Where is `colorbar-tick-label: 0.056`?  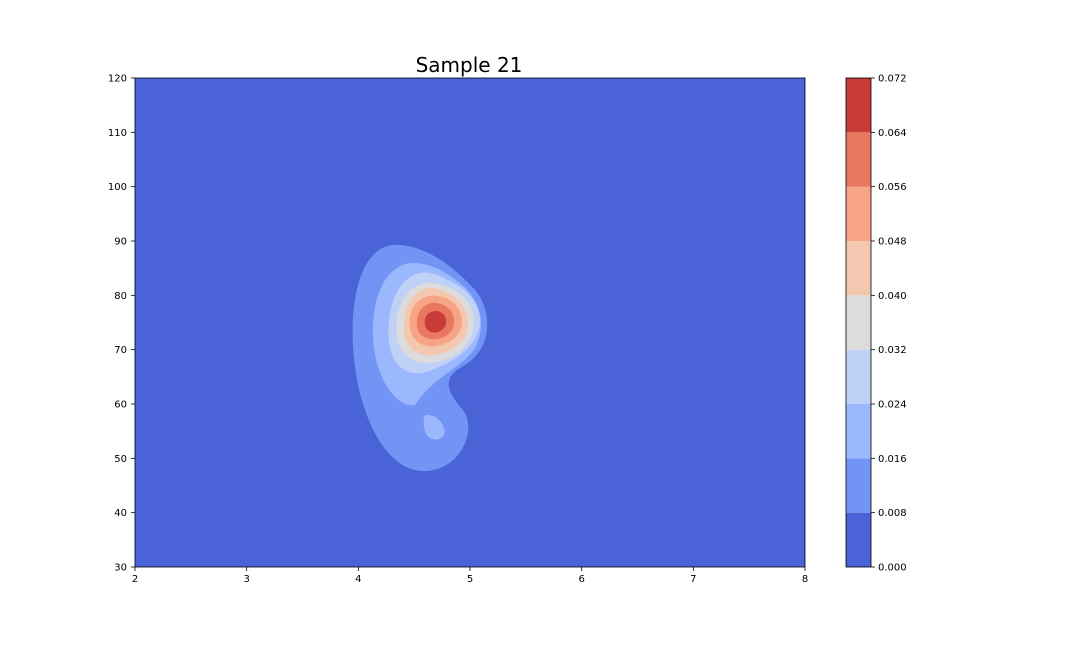
colorbar-tick-label: 0.056 is located at coordinates (892, 187).